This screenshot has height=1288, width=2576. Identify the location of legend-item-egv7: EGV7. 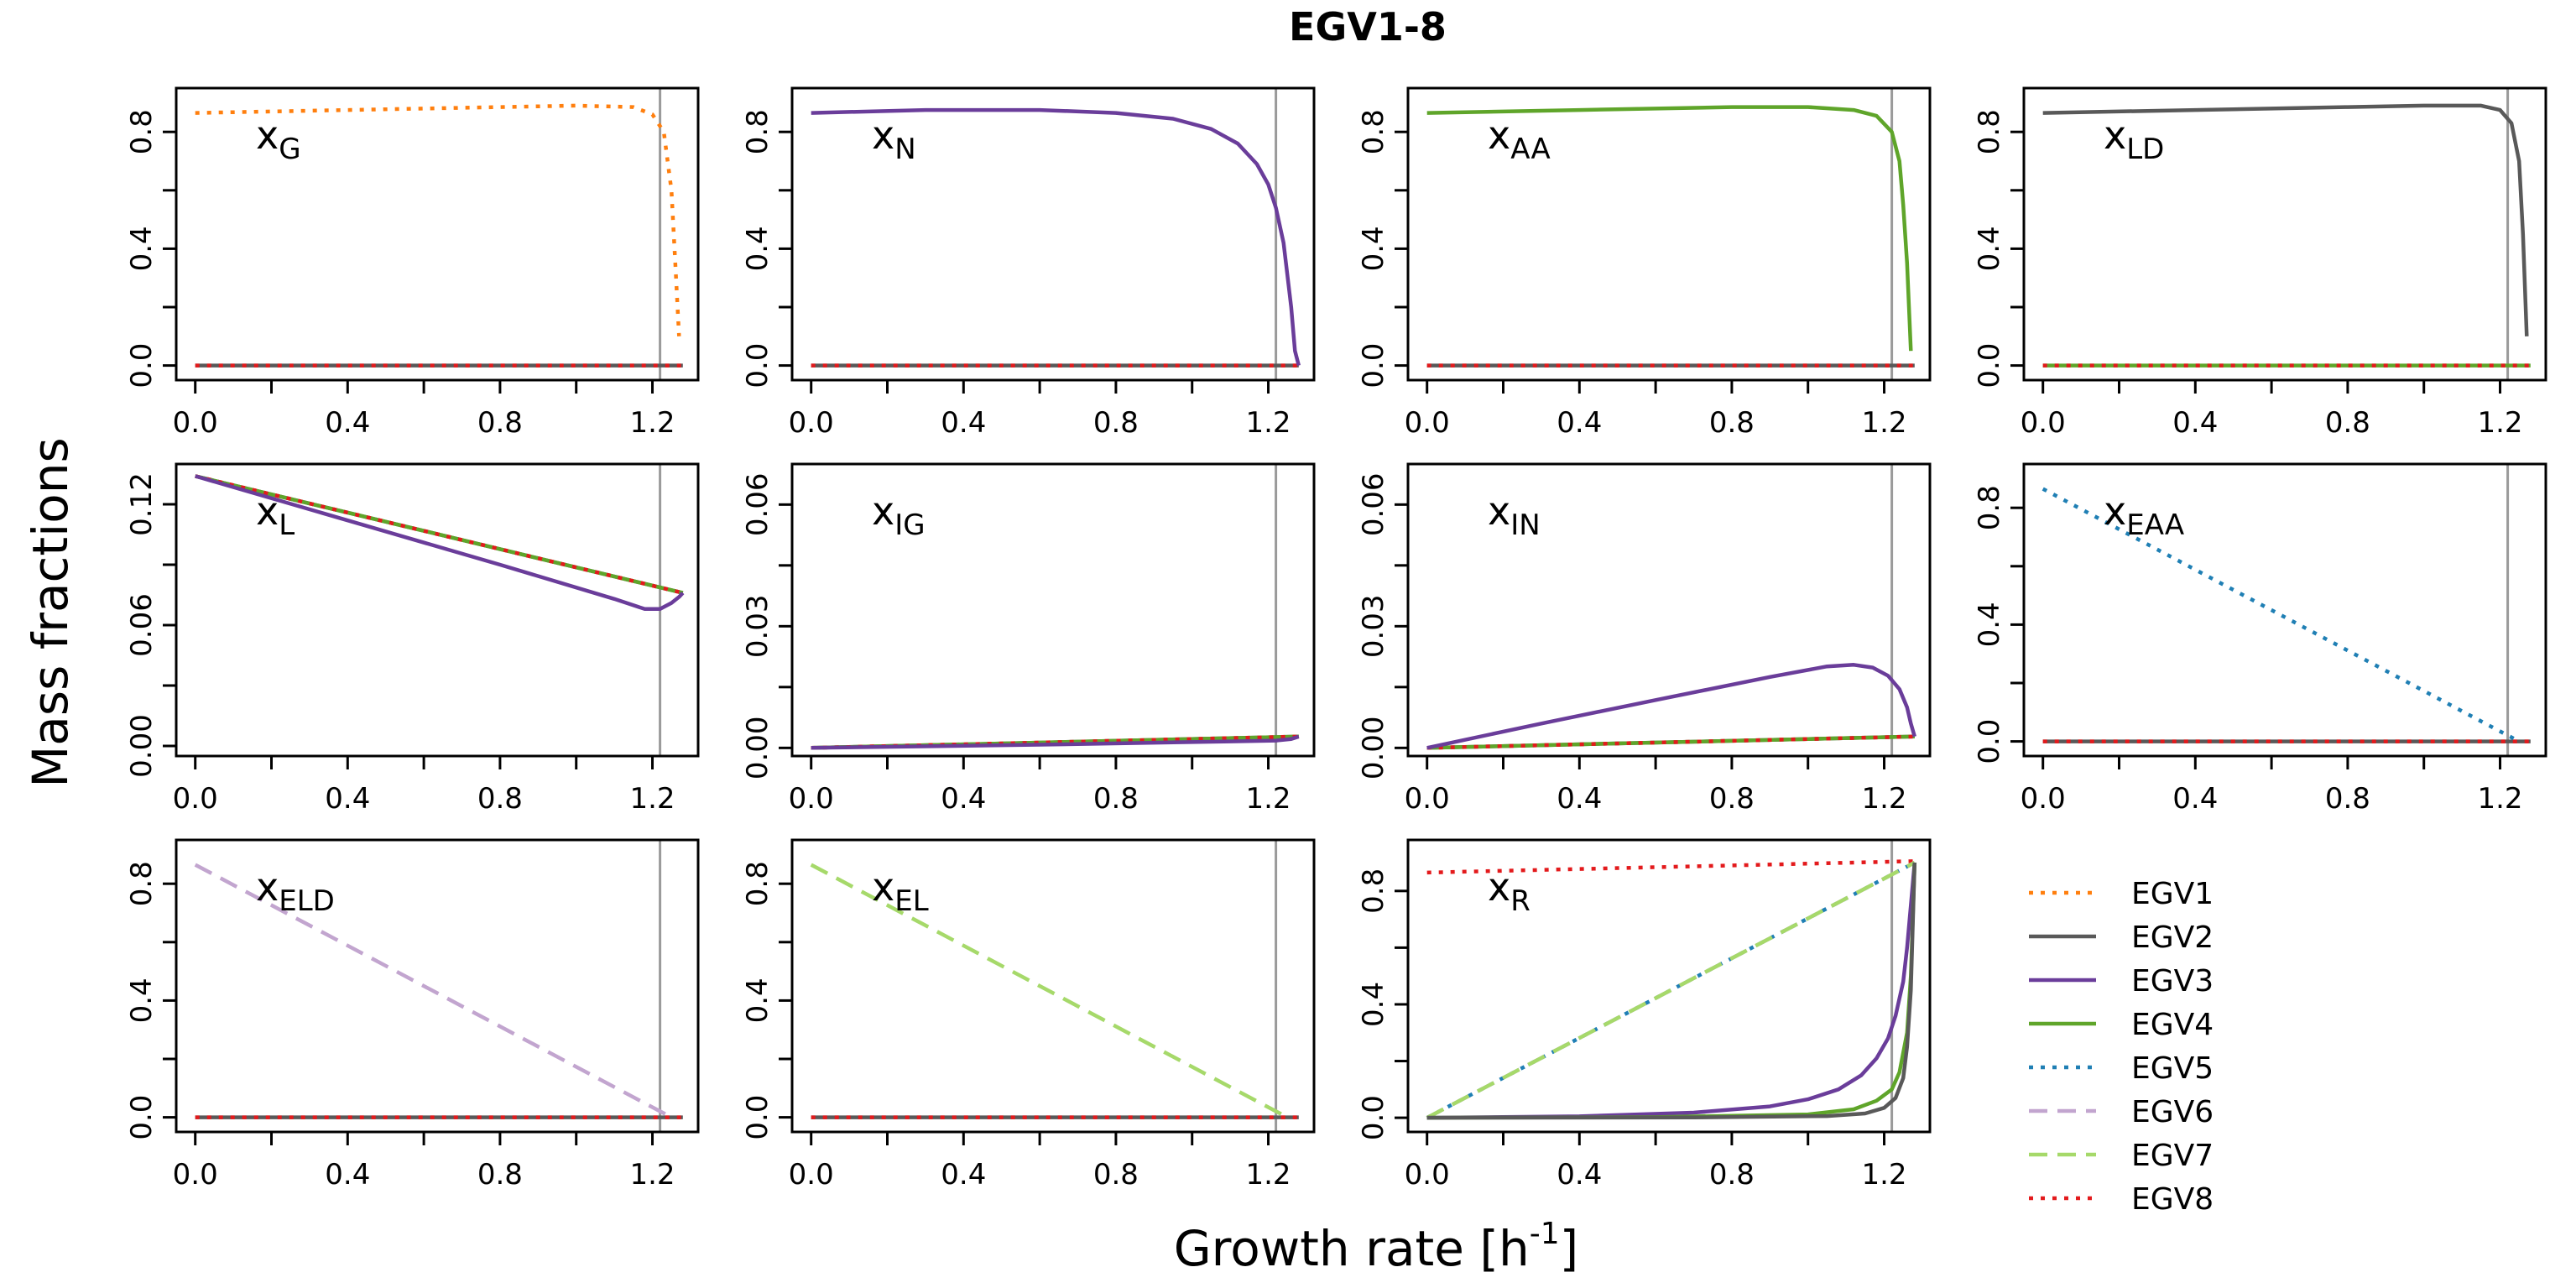
(2121, 1156).